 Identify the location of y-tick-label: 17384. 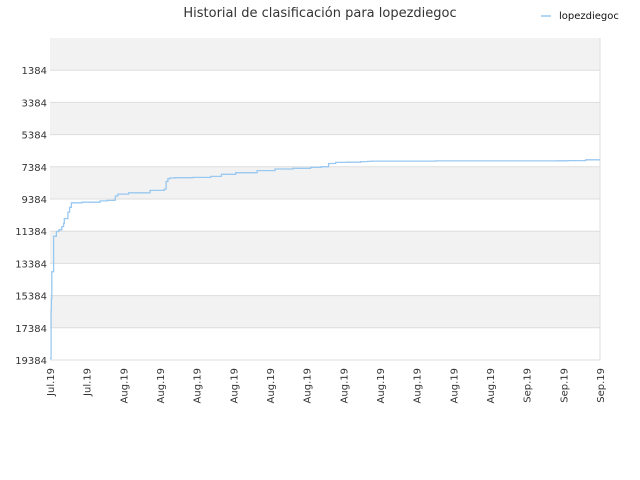
(31, 329).